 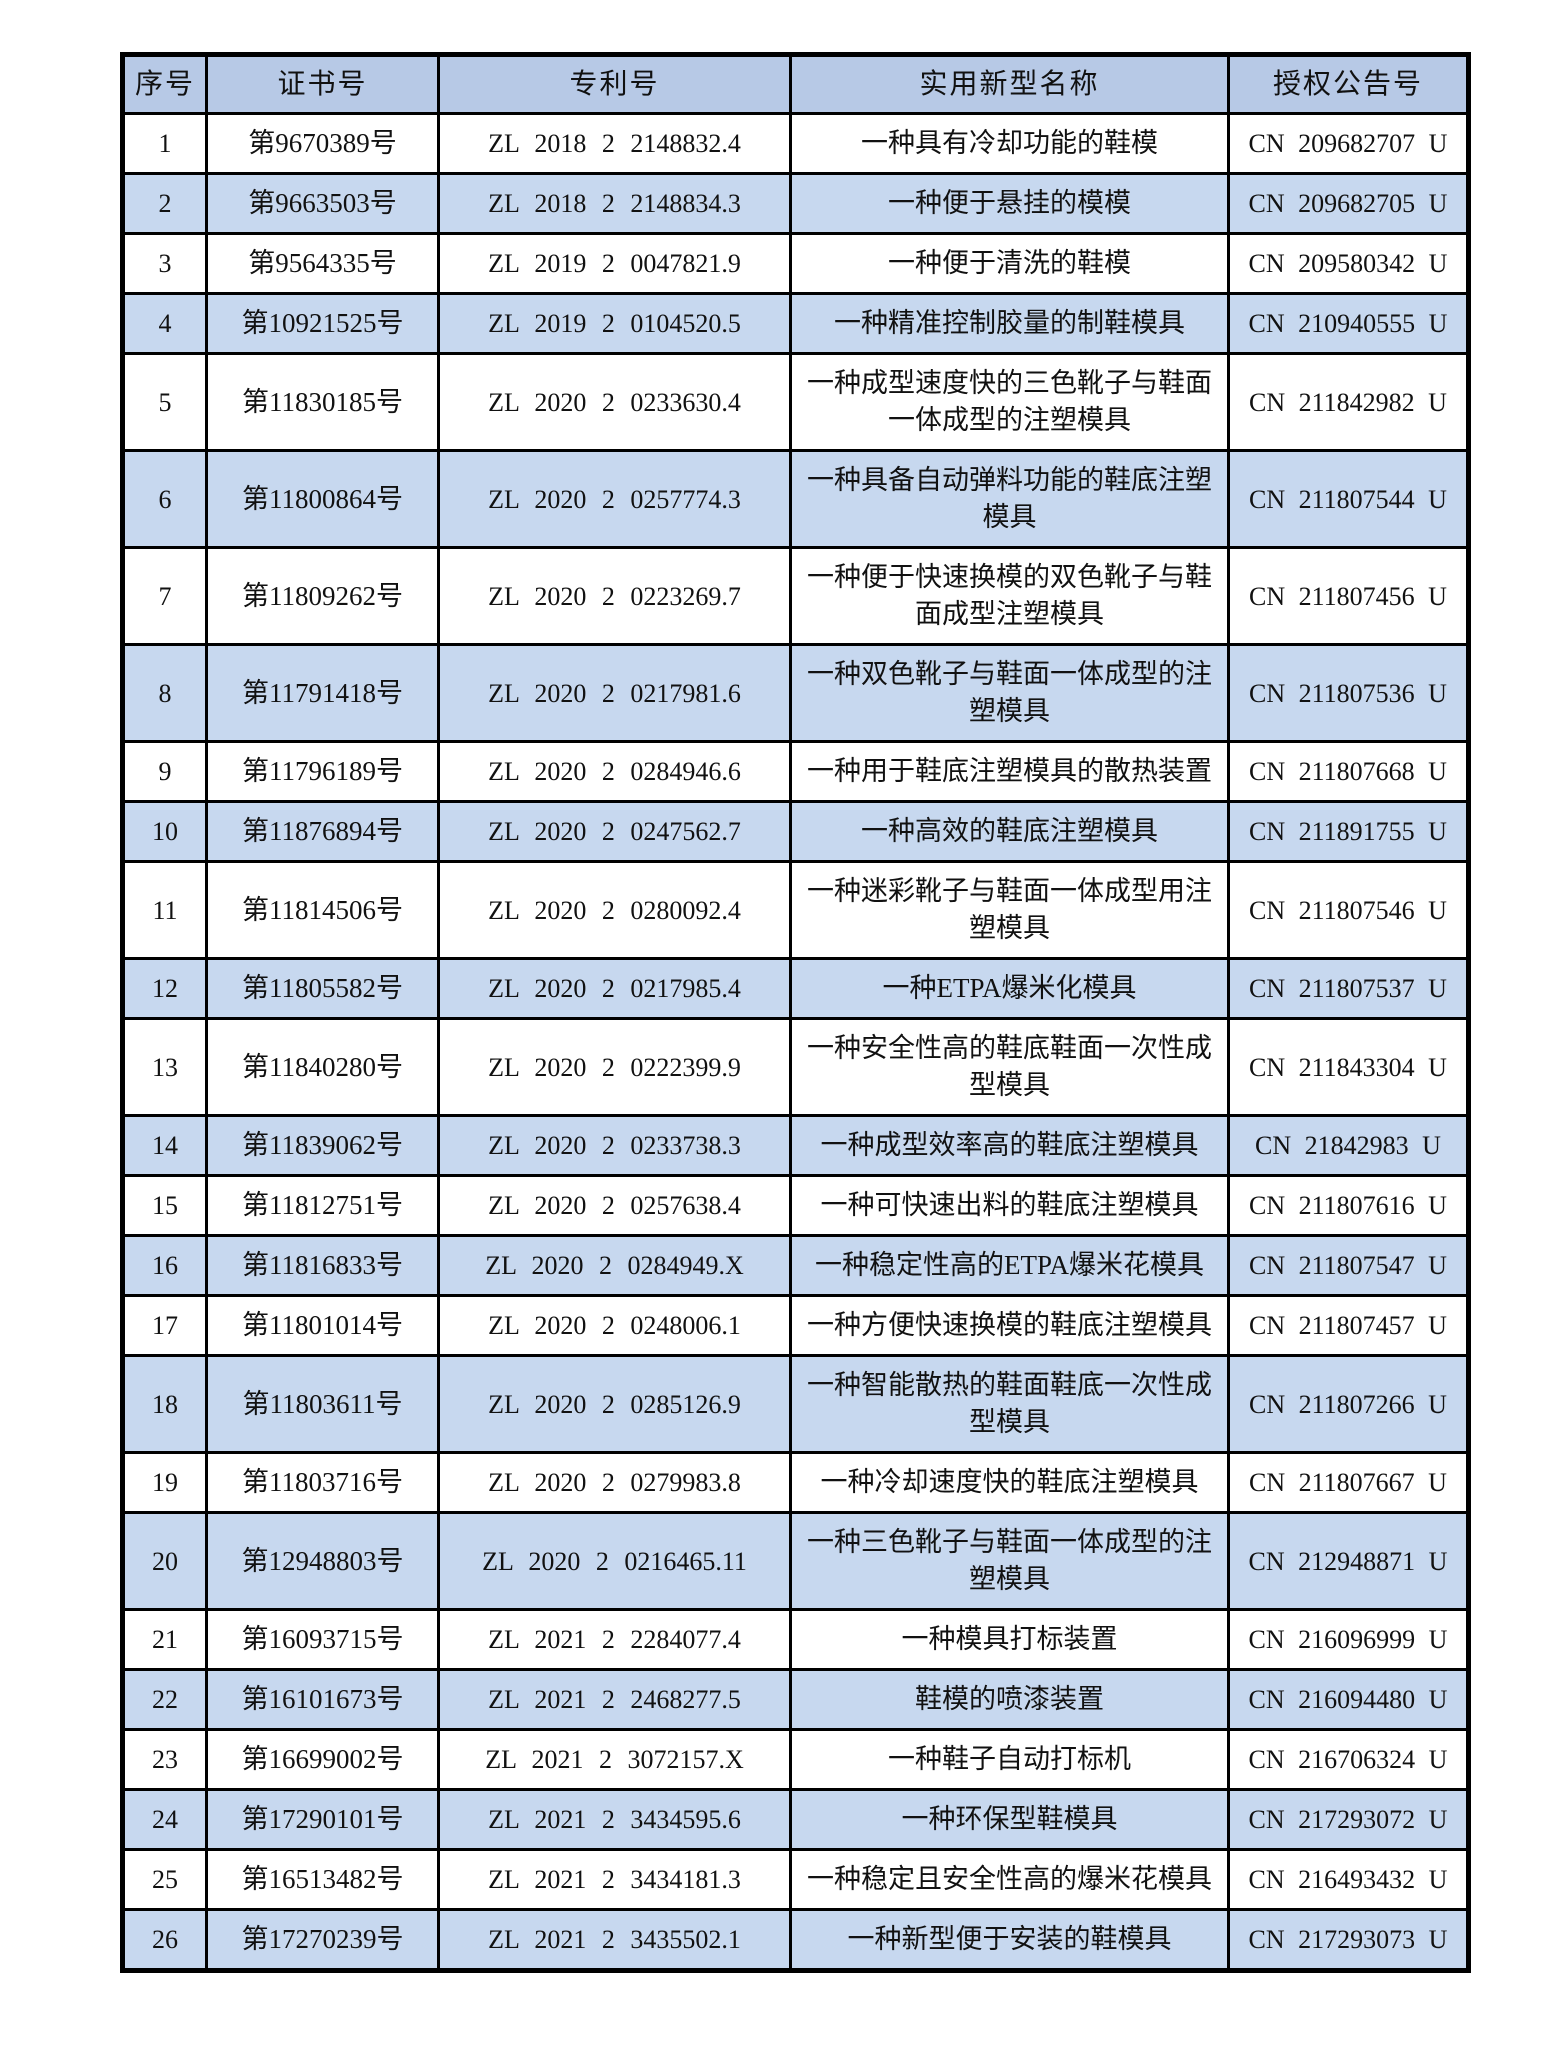 What do you see at coordinates (1348, 1145) in the screenshot?
I see `grant-publication-no-cell: CN 21842983 U` at bounding box center [1348, 1145].